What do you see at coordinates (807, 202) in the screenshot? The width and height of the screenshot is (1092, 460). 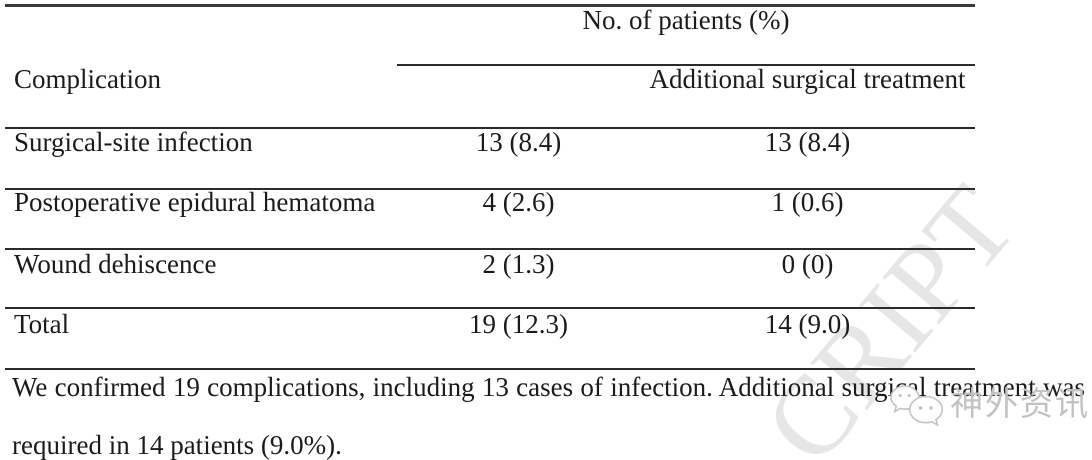 I see `row-treatment-value: 1 (0.6)` at bounding box center [807, 202].